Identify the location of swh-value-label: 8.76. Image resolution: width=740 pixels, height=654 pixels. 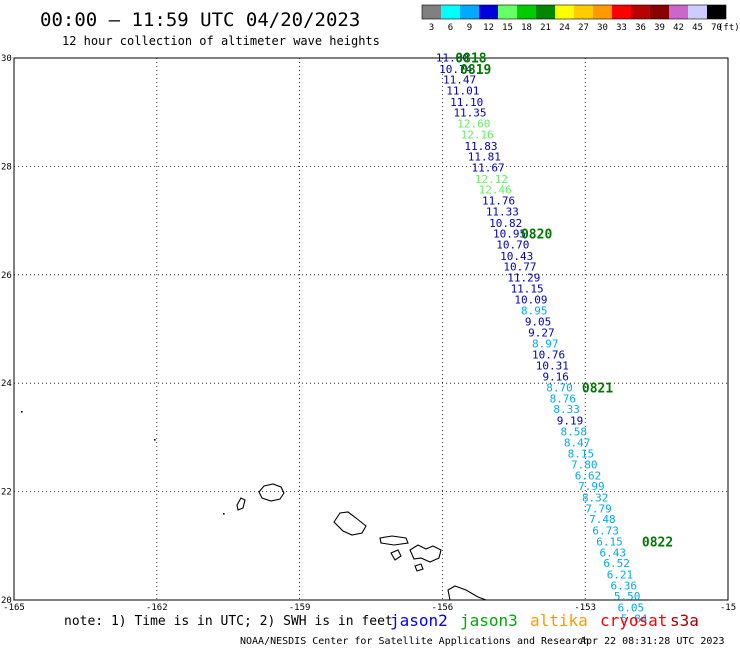
(563, 398).